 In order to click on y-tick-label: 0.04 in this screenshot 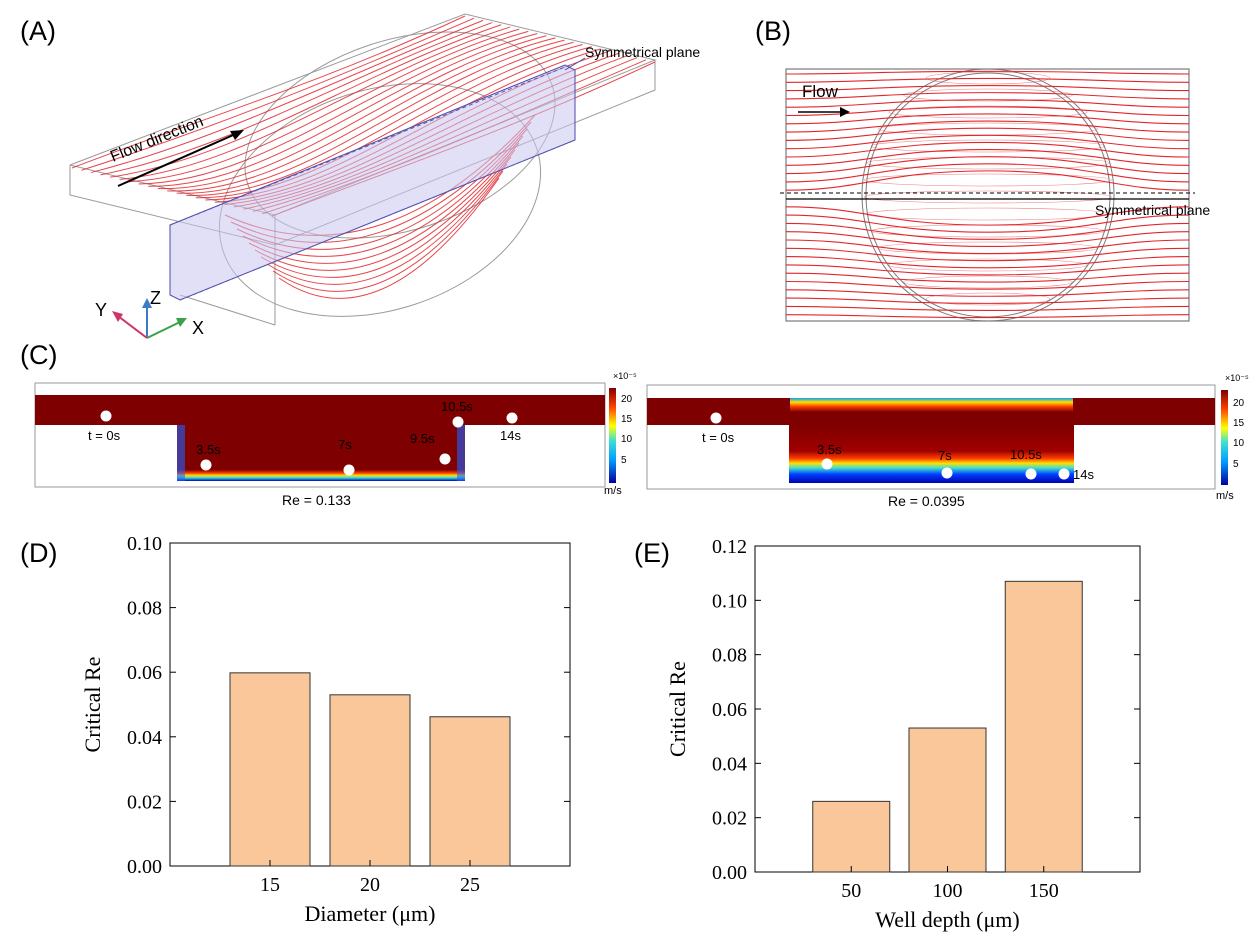, I will do `click(144, 738)`.